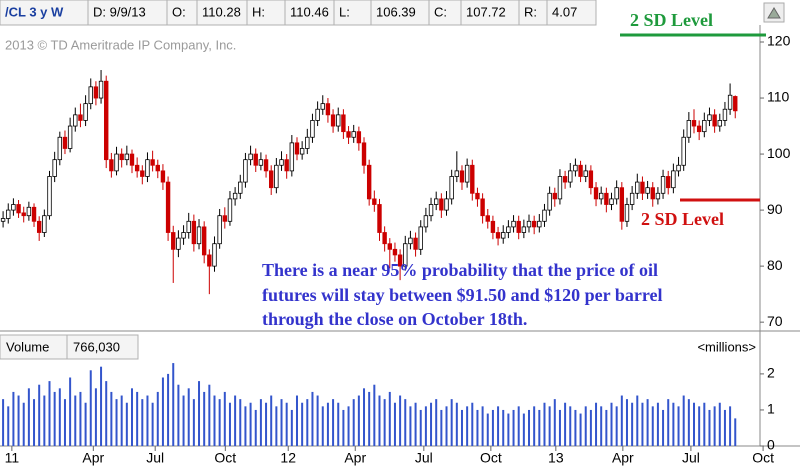 This screenshot has width=800, height=471. I want to click on volume-title-box, so click(34, 347).